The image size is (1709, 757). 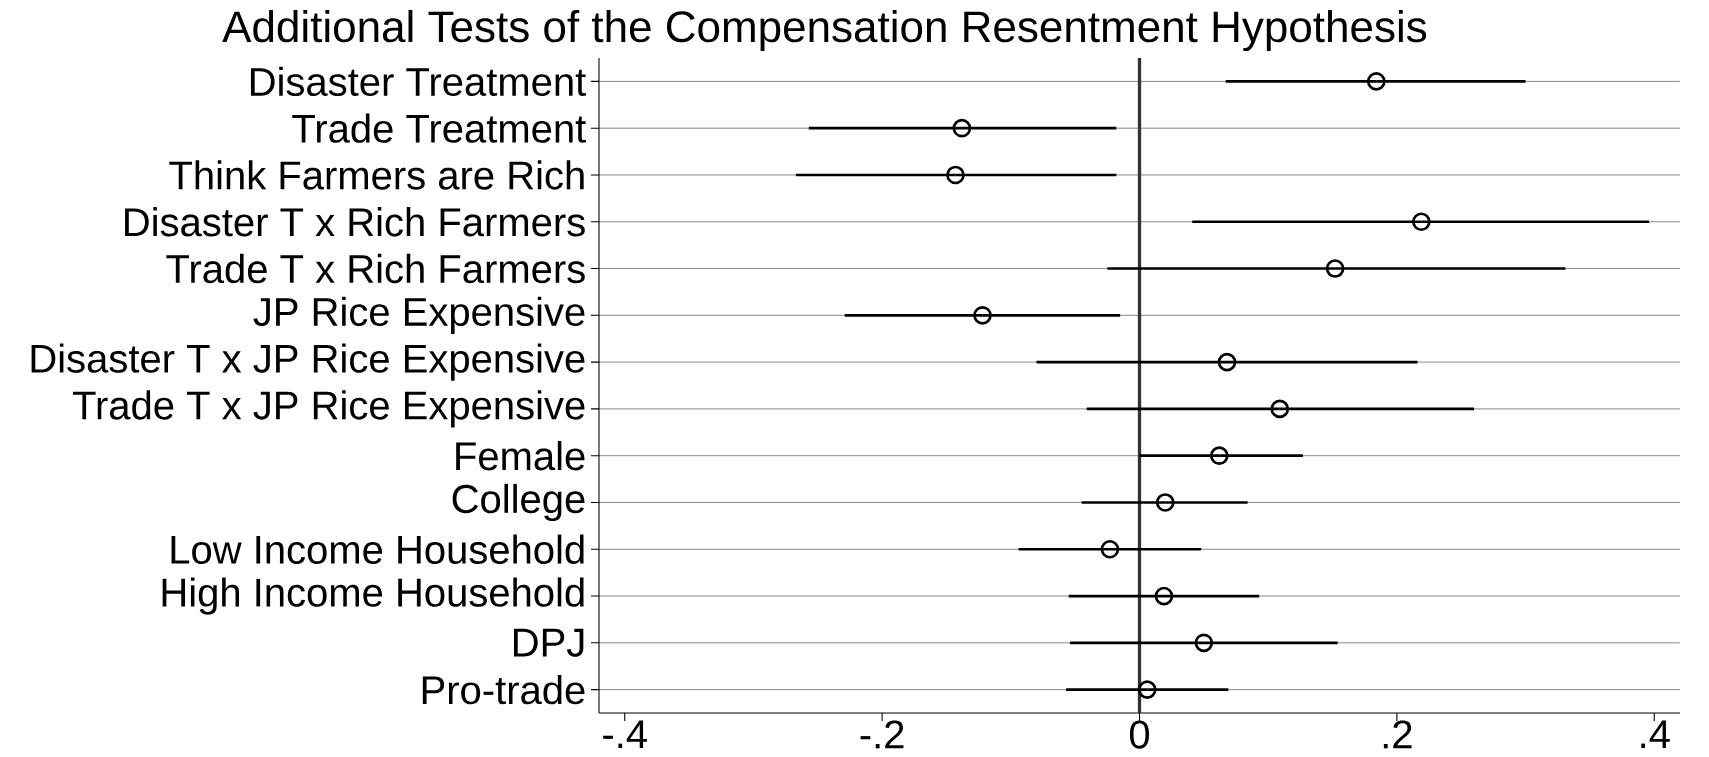 What do you see at coordinates (882, 734) in the screenshot?
I see `x-tick-label: -.2` at bounding box center [882, 734].